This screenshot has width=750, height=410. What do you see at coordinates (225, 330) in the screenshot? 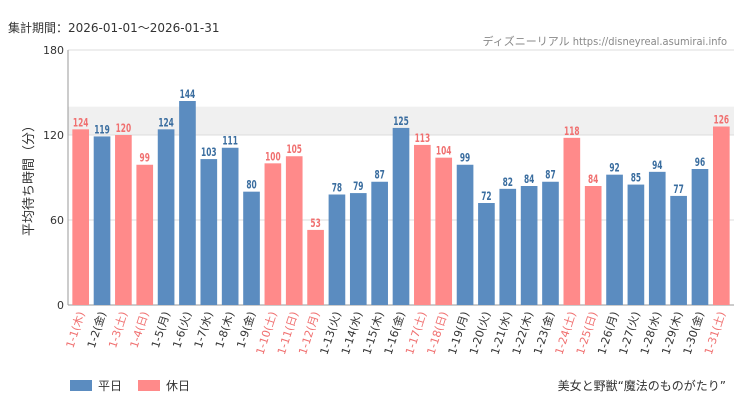
I see `x-tick-label: 1-8(木)` at bounding box center [225, 330].